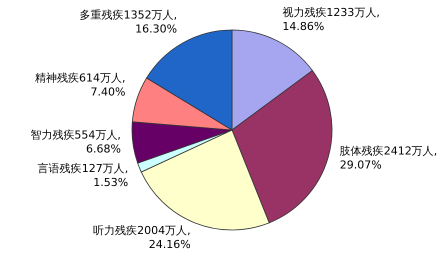  Describe the element at coordinates (142, 238) in the screenshot. I see `slice-label: 听力残疾2004万人, 24.16%` at that location.